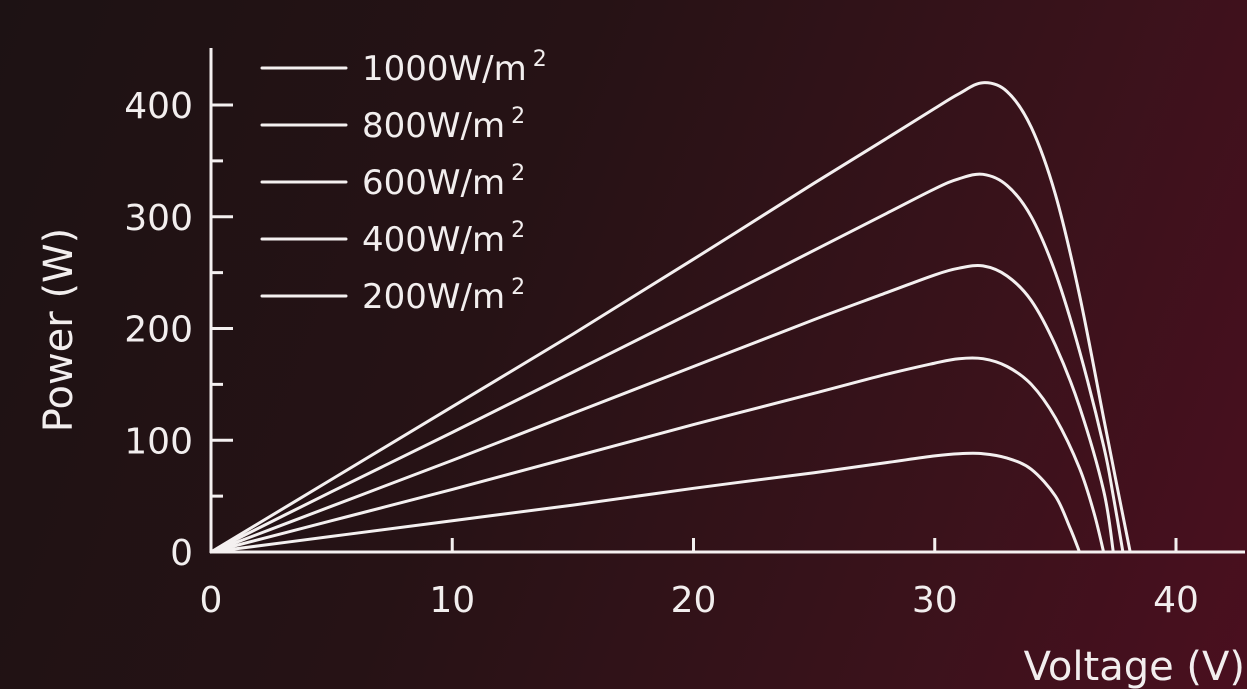 The image size is (1247, 689). What do you see at coordinates (694, 600) in the screenshot?
I see `x-tick-label: 20` at bounding box center [694, 600].